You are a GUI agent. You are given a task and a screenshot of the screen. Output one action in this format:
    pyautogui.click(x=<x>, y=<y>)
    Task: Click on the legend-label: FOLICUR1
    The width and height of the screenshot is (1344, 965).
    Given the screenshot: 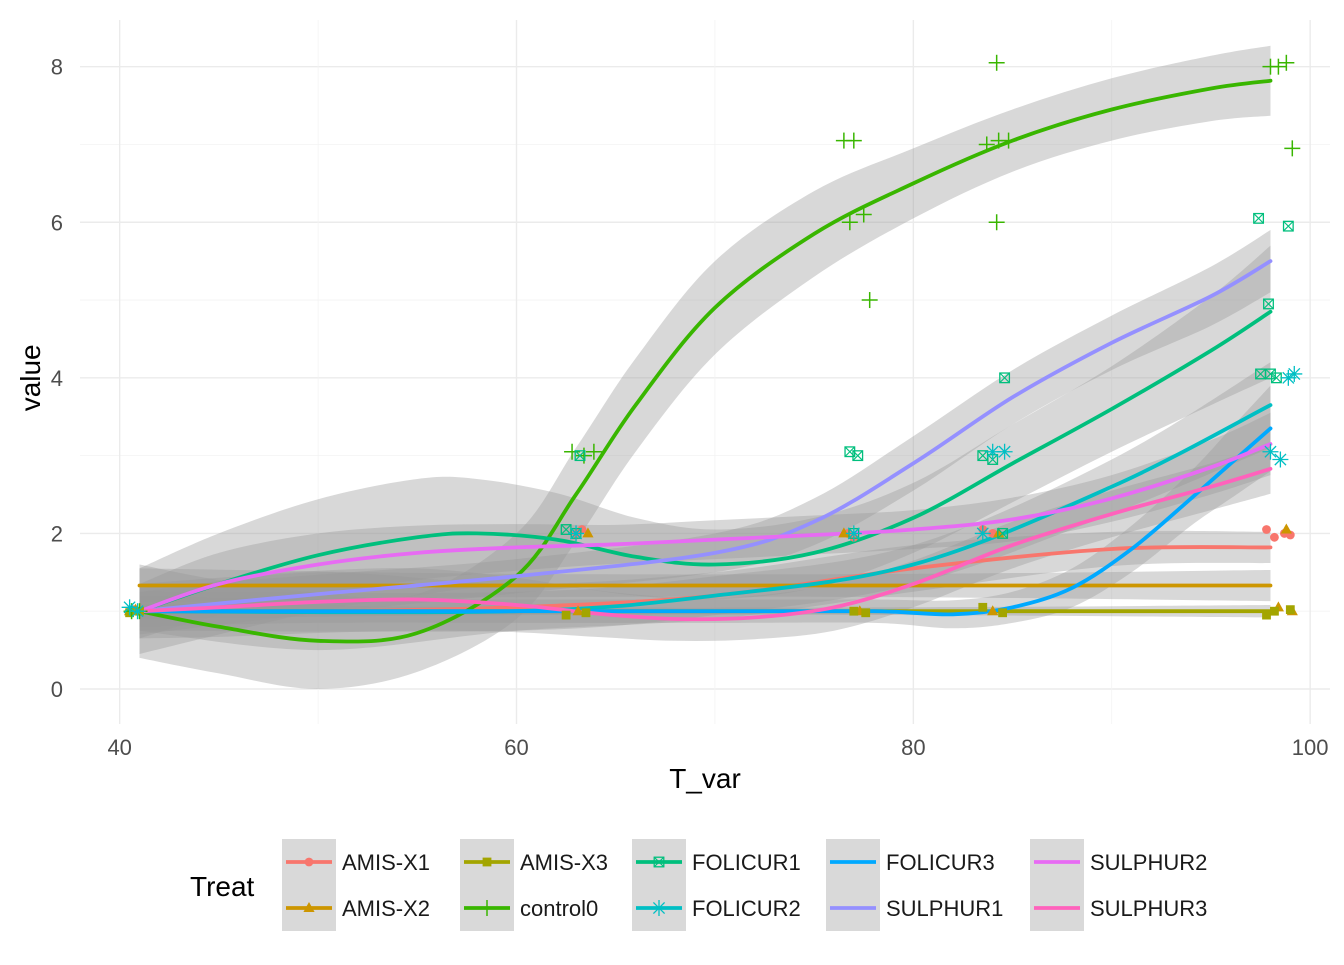 What is the action you would take?
    pyautogui.click(x=746, y=862)
    